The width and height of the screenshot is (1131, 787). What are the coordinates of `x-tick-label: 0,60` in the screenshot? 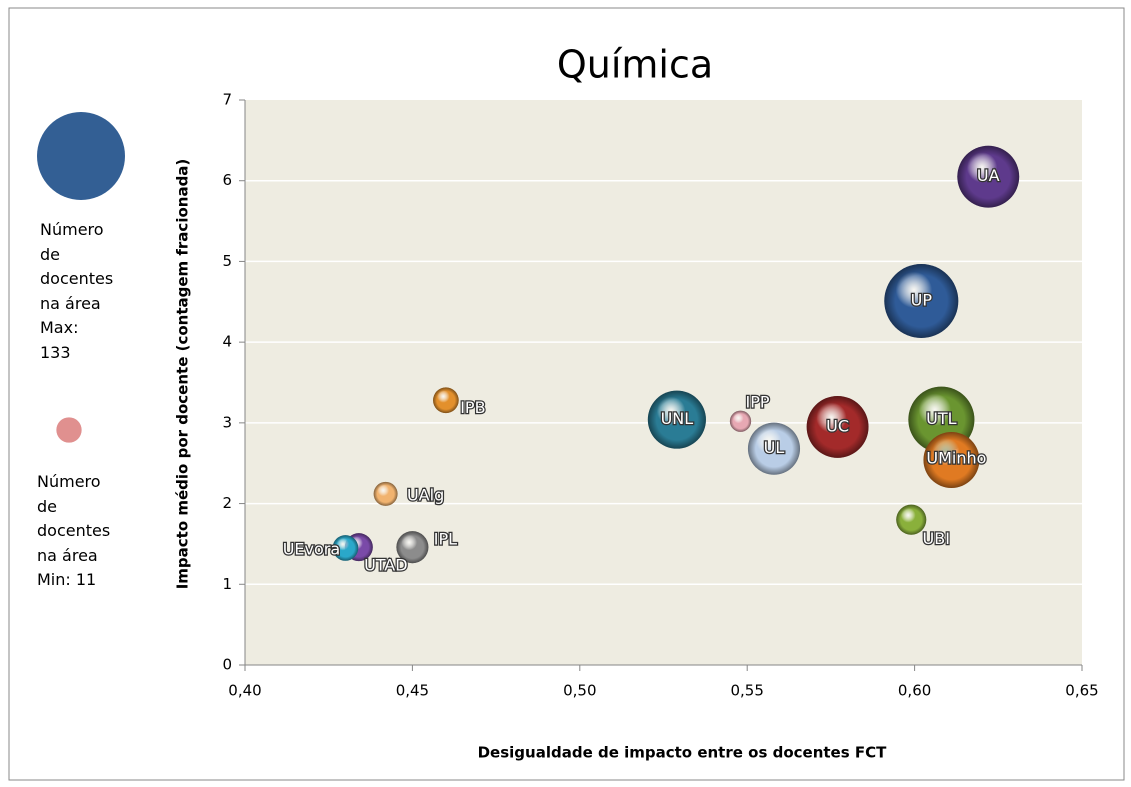 It's located at (914, 691).